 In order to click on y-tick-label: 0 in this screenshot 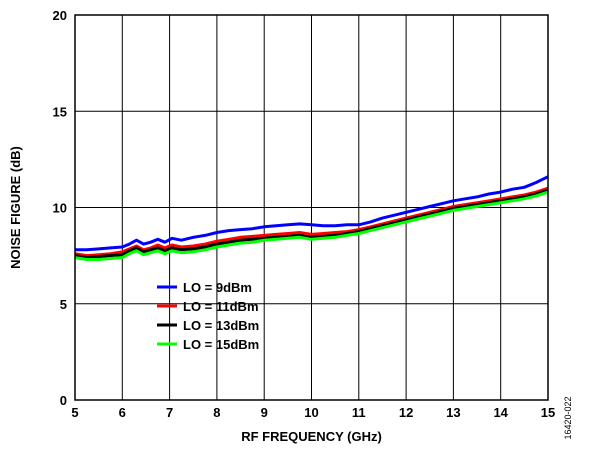, I will do `click(63, 400)`.